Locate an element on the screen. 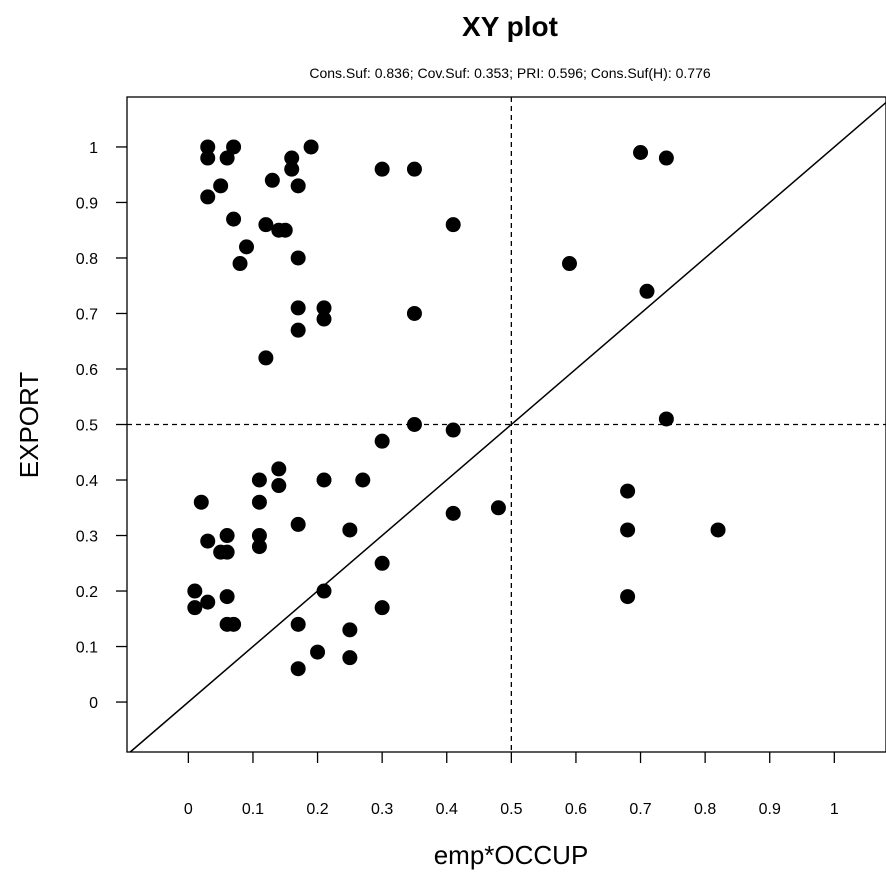 This screenshot has height=874, width=886. chart-title: XY plot is located at coordinates (510, 26).